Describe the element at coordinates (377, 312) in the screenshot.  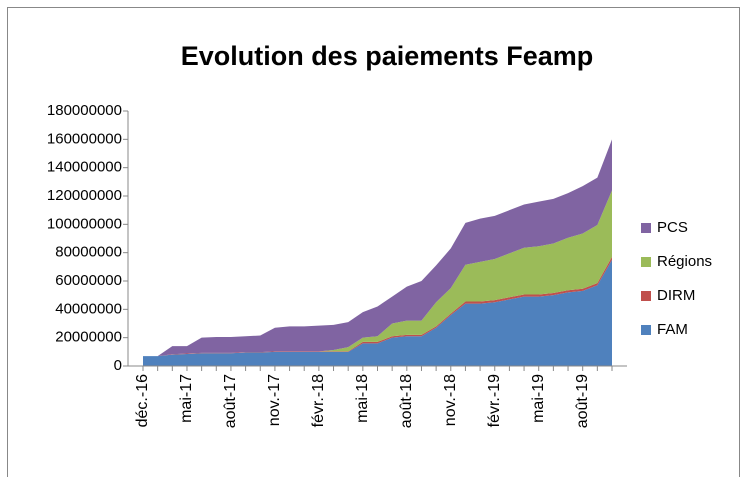
I see `area` at that location.